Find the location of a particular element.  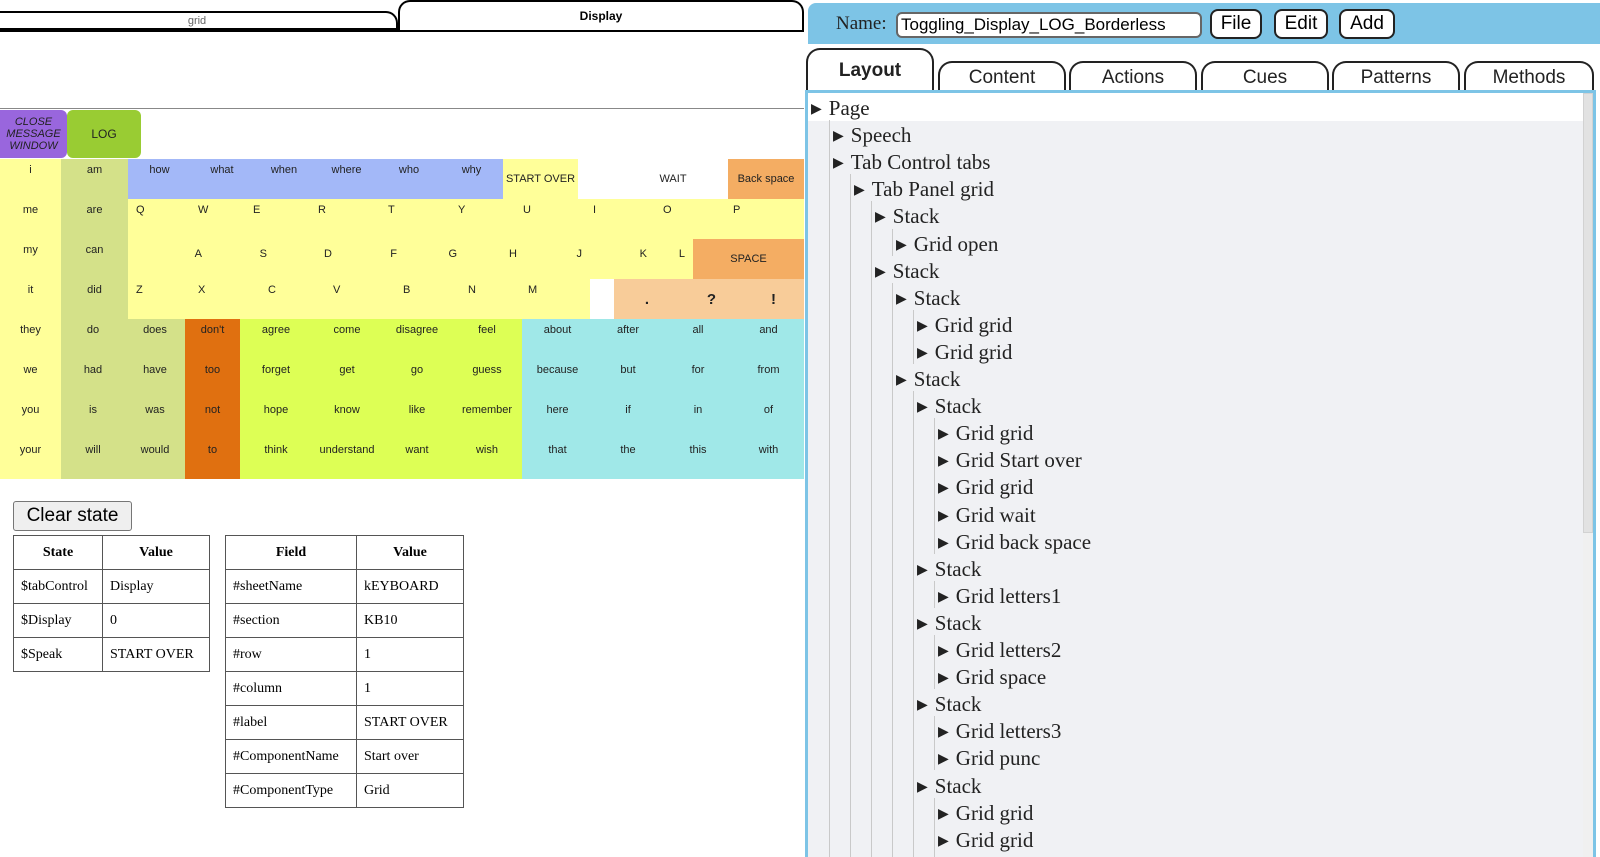

key-p: P is located at coordinates (764, 219).